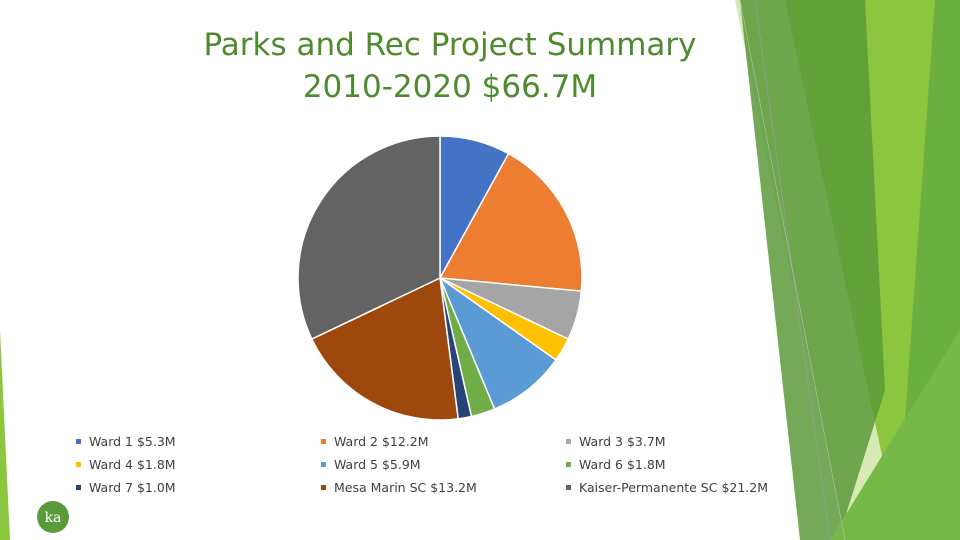  What do you see at coordinates (674, 487) in the screenshot?
I see `legend-label: Kaiser-Permanente SC $21.2M` at bounding box center [674, 487].